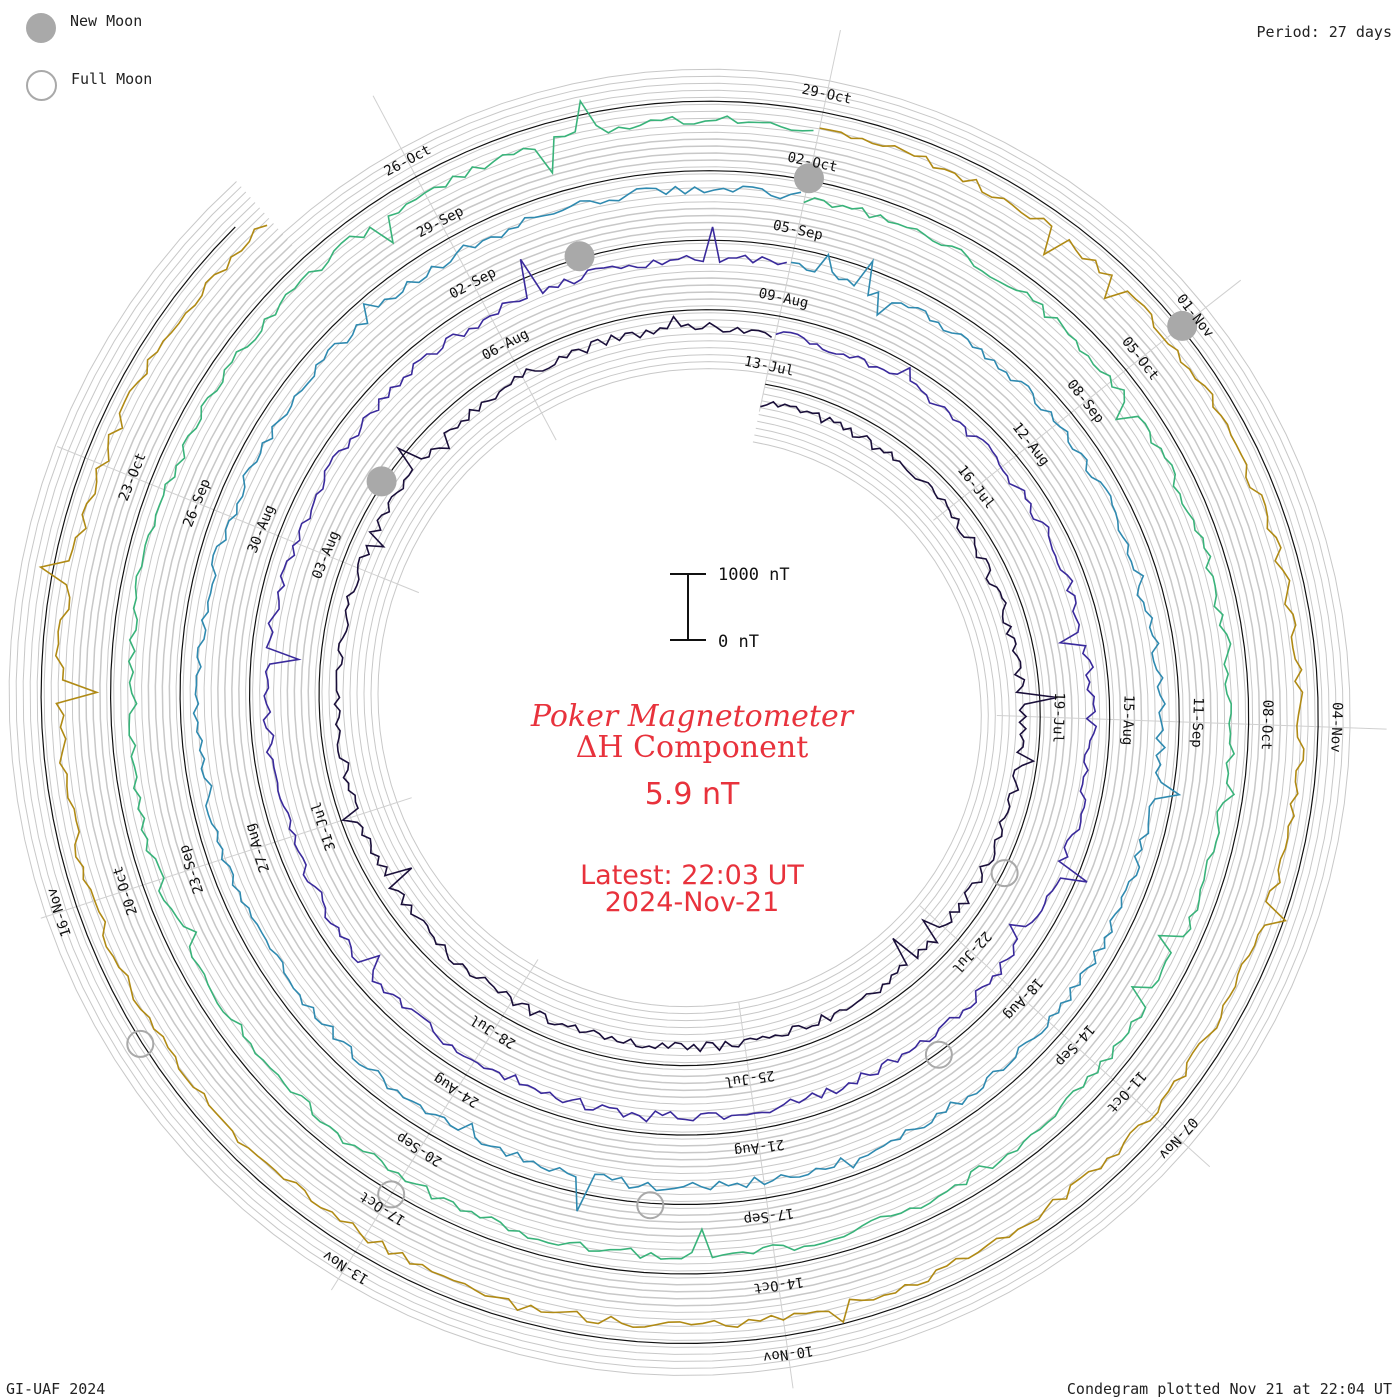 The image size is (1400, 1400). Describe the element at coordinates (1023, 998) in the screenshot. I see `date-tick-label: 18-Aug` at that location.